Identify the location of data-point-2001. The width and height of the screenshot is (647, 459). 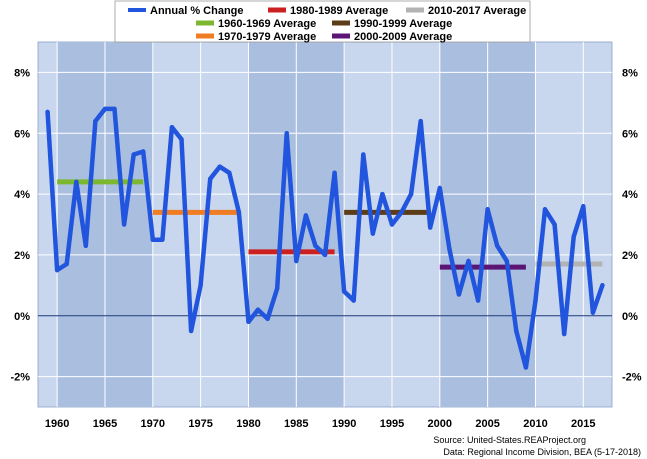
(449, 249).